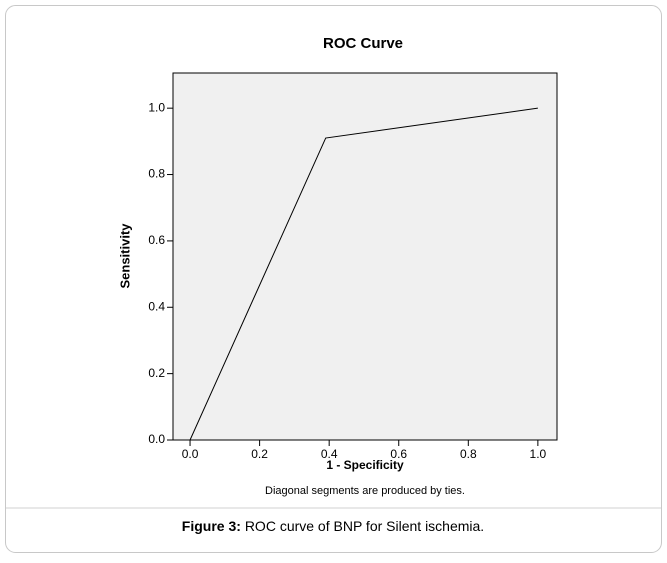 The width and height of the screenshot is (667, 563). What do you see at coordinates (211, 526) in the screenshot?
I see `caption-label: Figure 3:` at bounding box center [211, 526].